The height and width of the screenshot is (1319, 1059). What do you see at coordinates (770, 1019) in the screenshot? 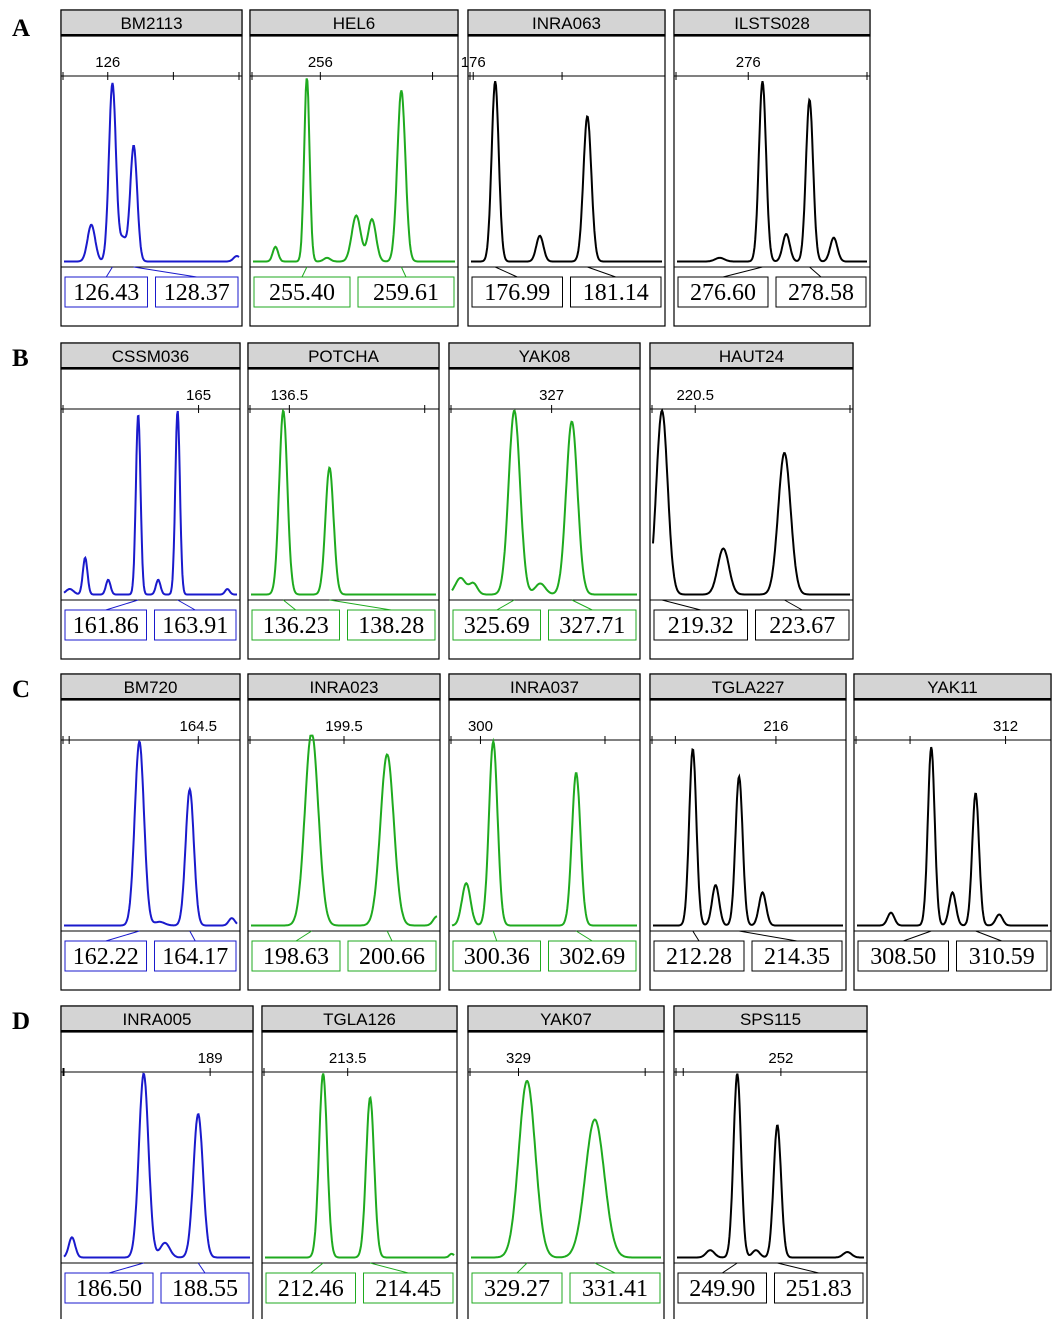
I see `marker-name: SPS115` at bounding box center [770, 1019].